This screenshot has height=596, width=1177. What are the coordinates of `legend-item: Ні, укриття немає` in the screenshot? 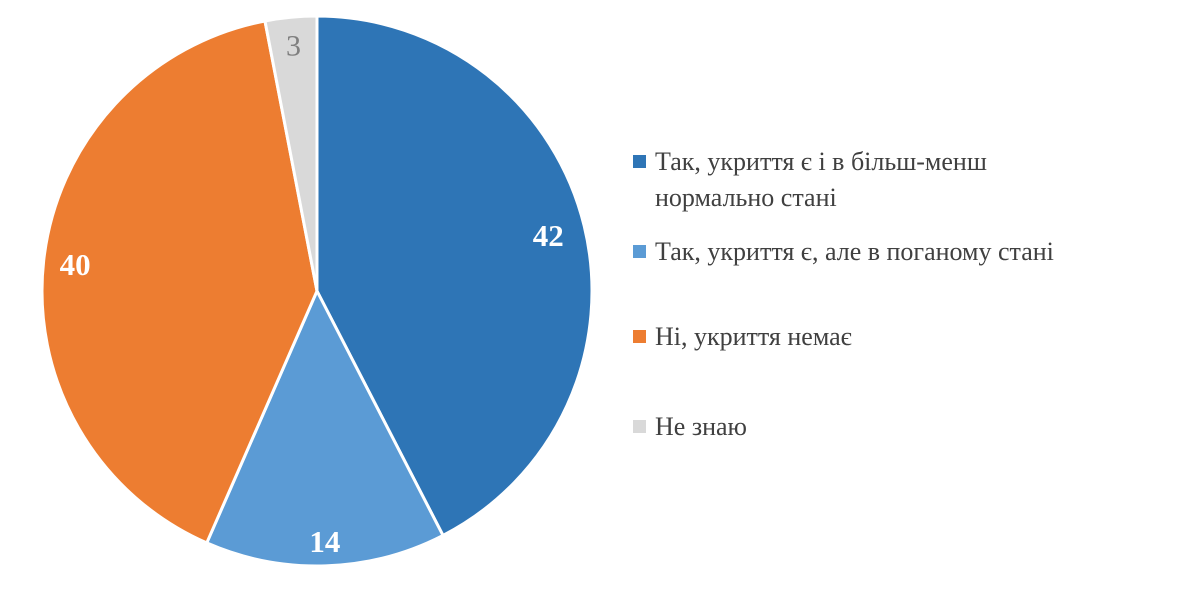 It's located at (898, 337).